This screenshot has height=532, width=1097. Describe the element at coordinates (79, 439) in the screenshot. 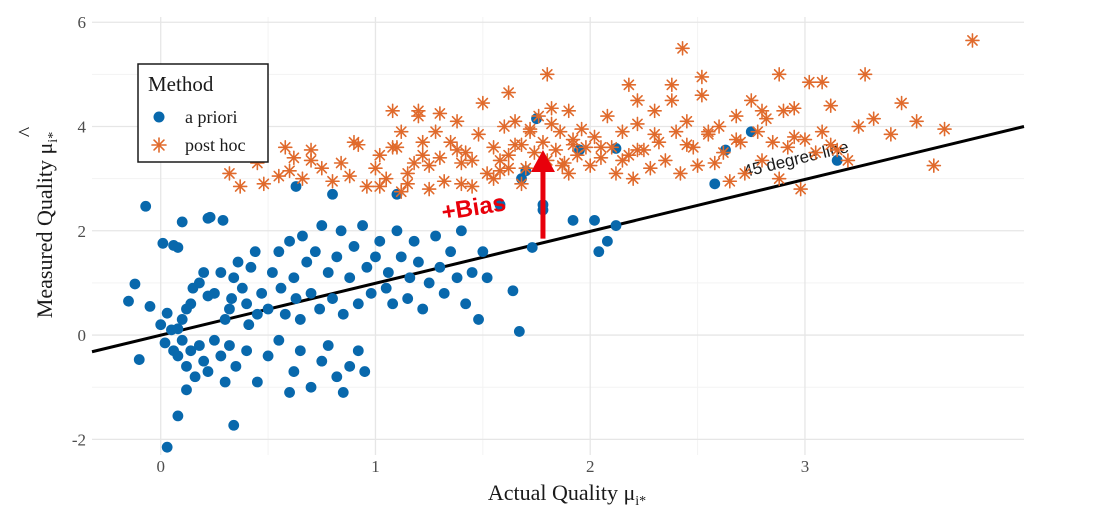

I see `y-tick-label: -2` at that location.